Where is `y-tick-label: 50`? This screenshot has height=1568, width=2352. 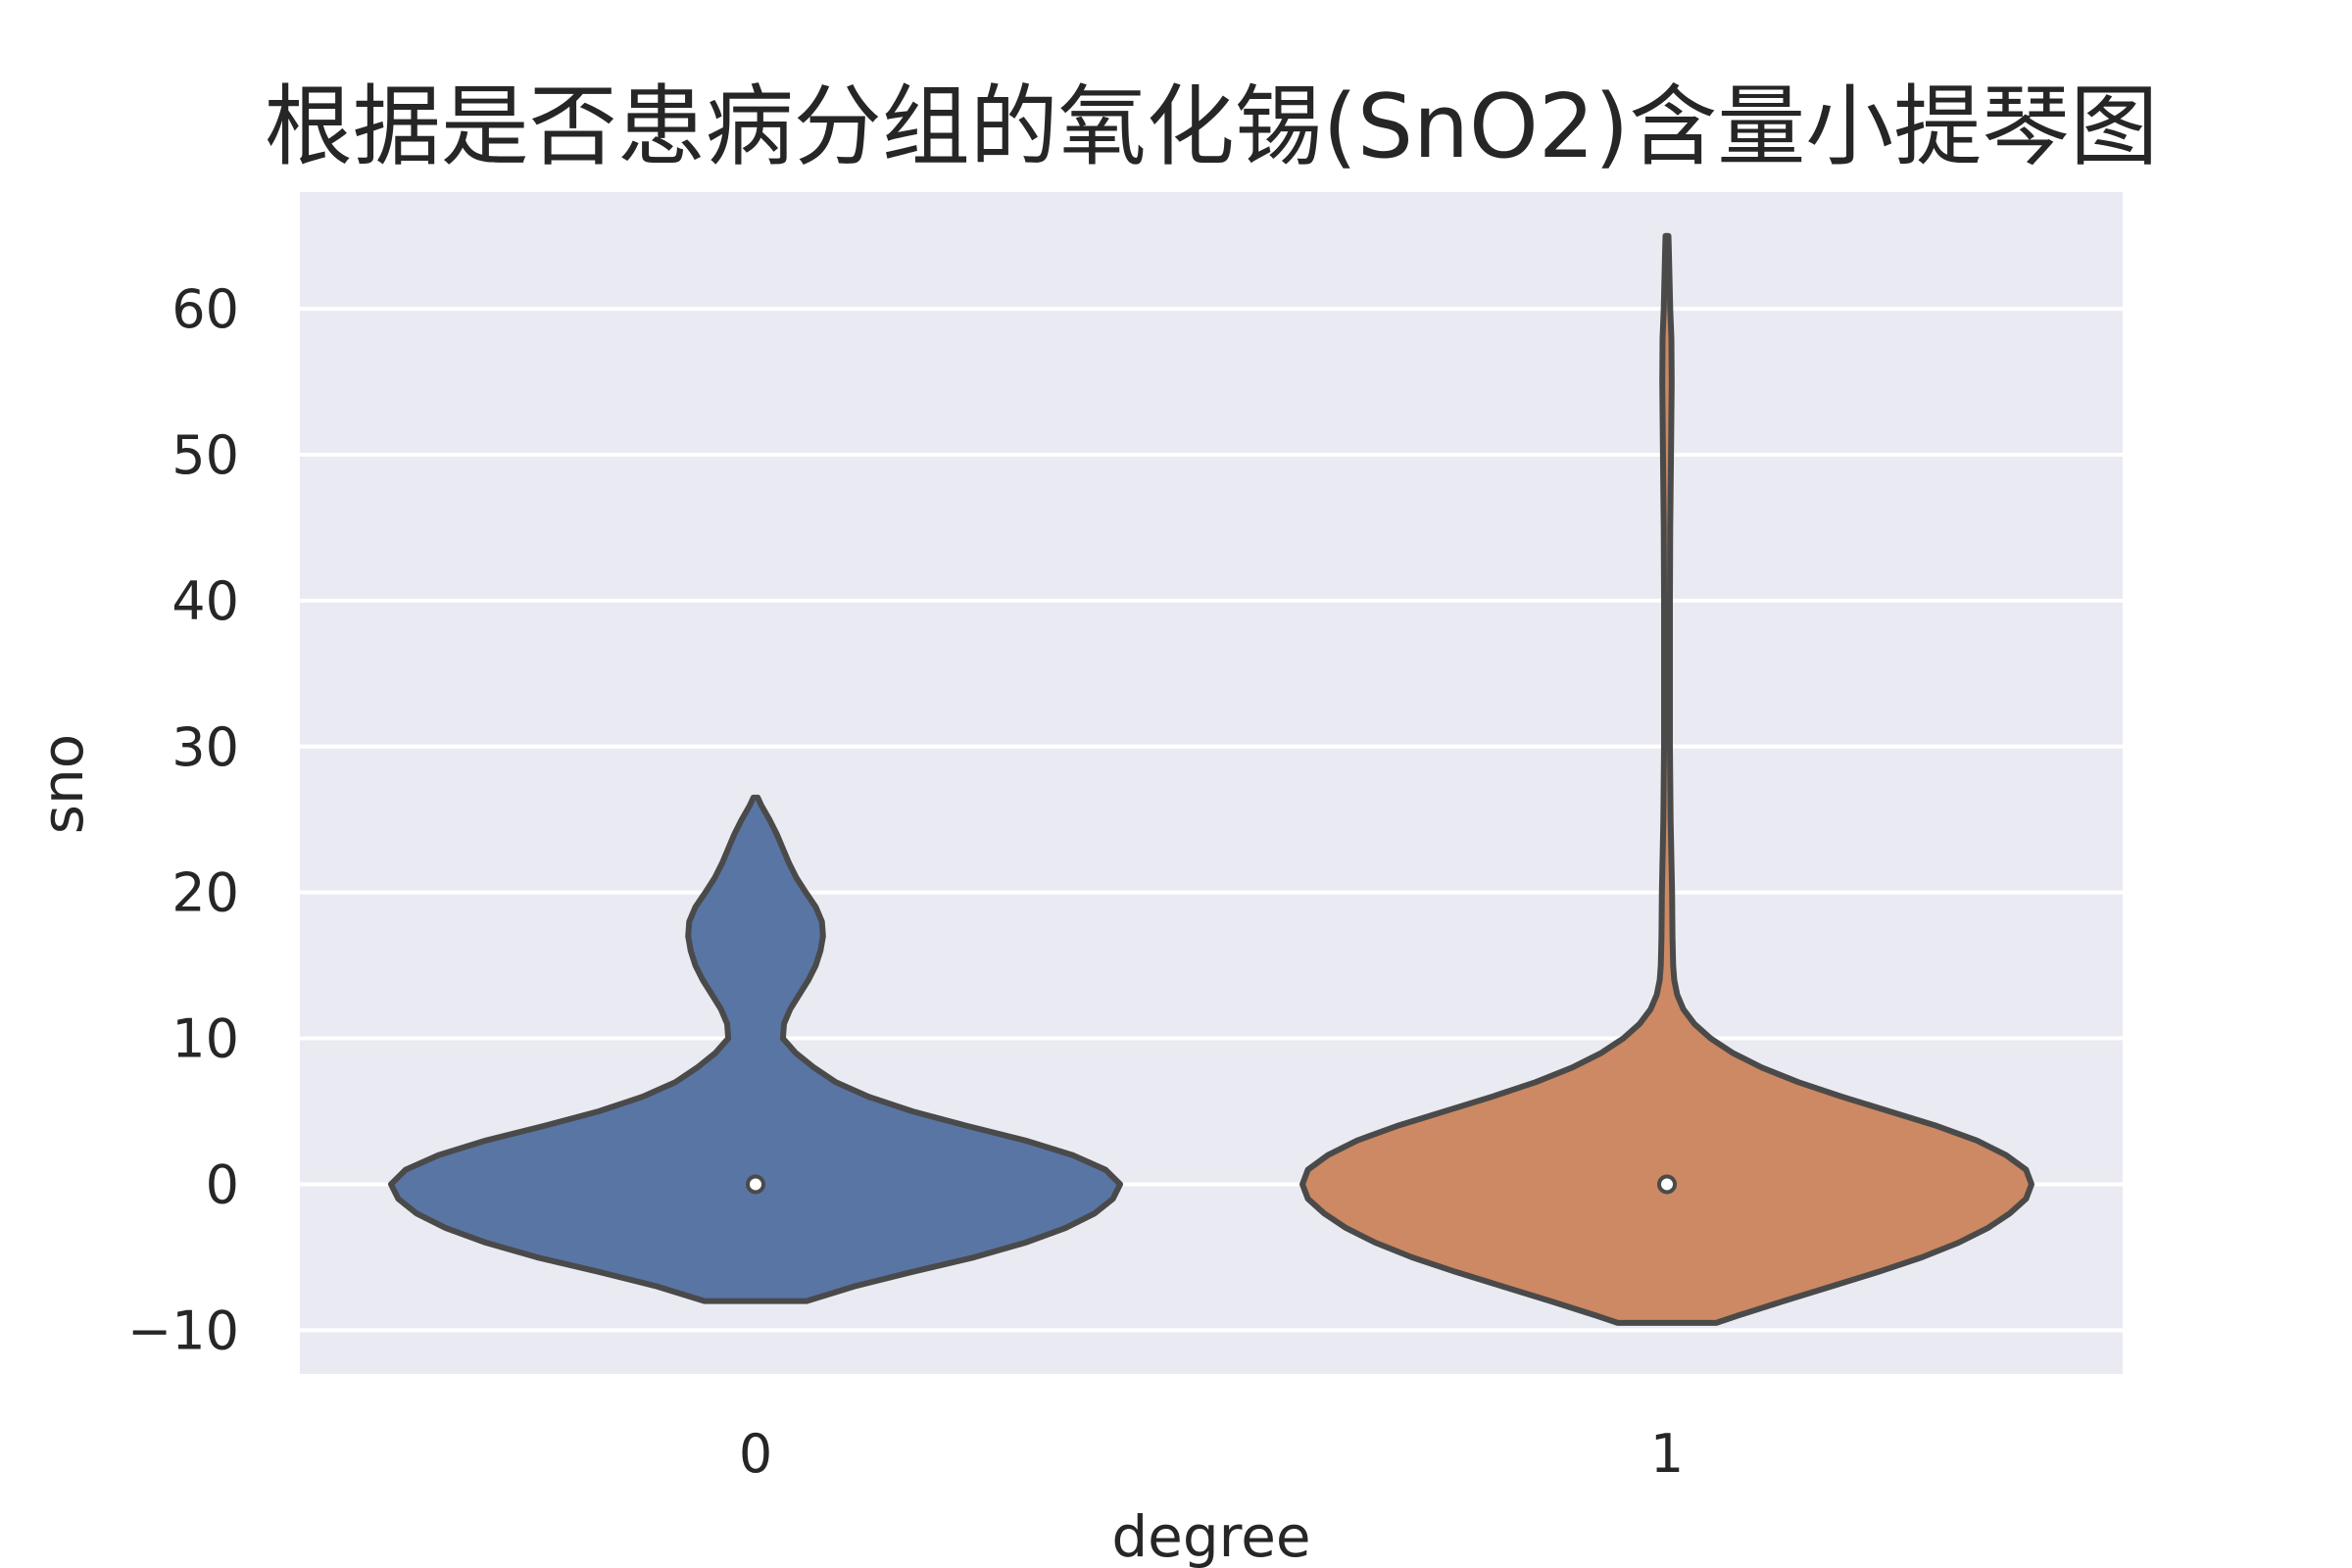 y-tick-label: 50 is located at coordinates (205, 455).